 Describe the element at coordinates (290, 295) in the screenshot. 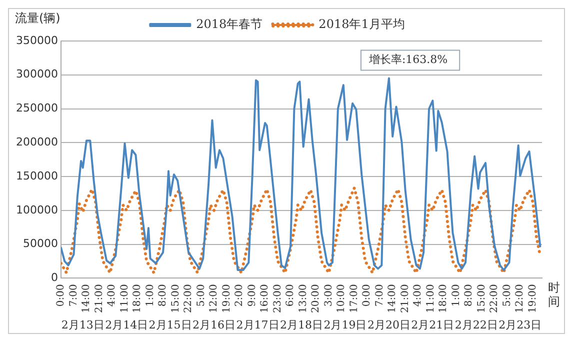

I see `x-tick-label: 6:00` at that location.